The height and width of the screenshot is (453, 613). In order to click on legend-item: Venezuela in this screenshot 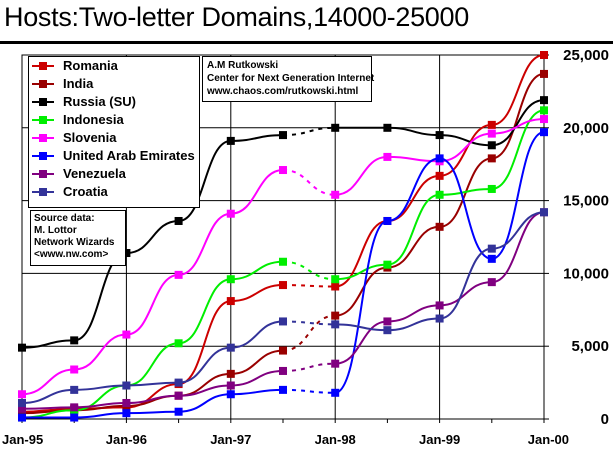, I will do `click(114, 174)`.